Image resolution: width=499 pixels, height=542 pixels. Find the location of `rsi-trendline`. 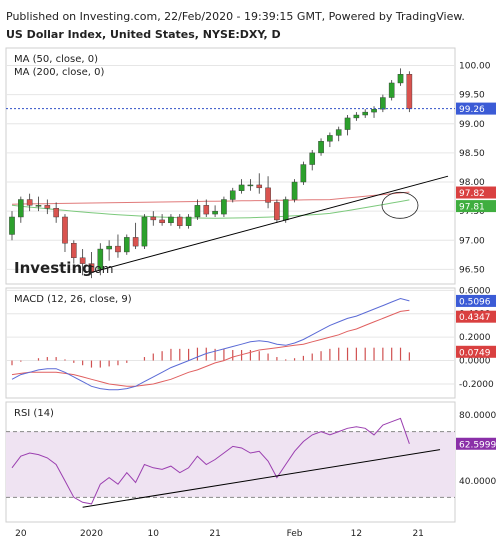

rsi-trendline is located at coordinates (261, 478).